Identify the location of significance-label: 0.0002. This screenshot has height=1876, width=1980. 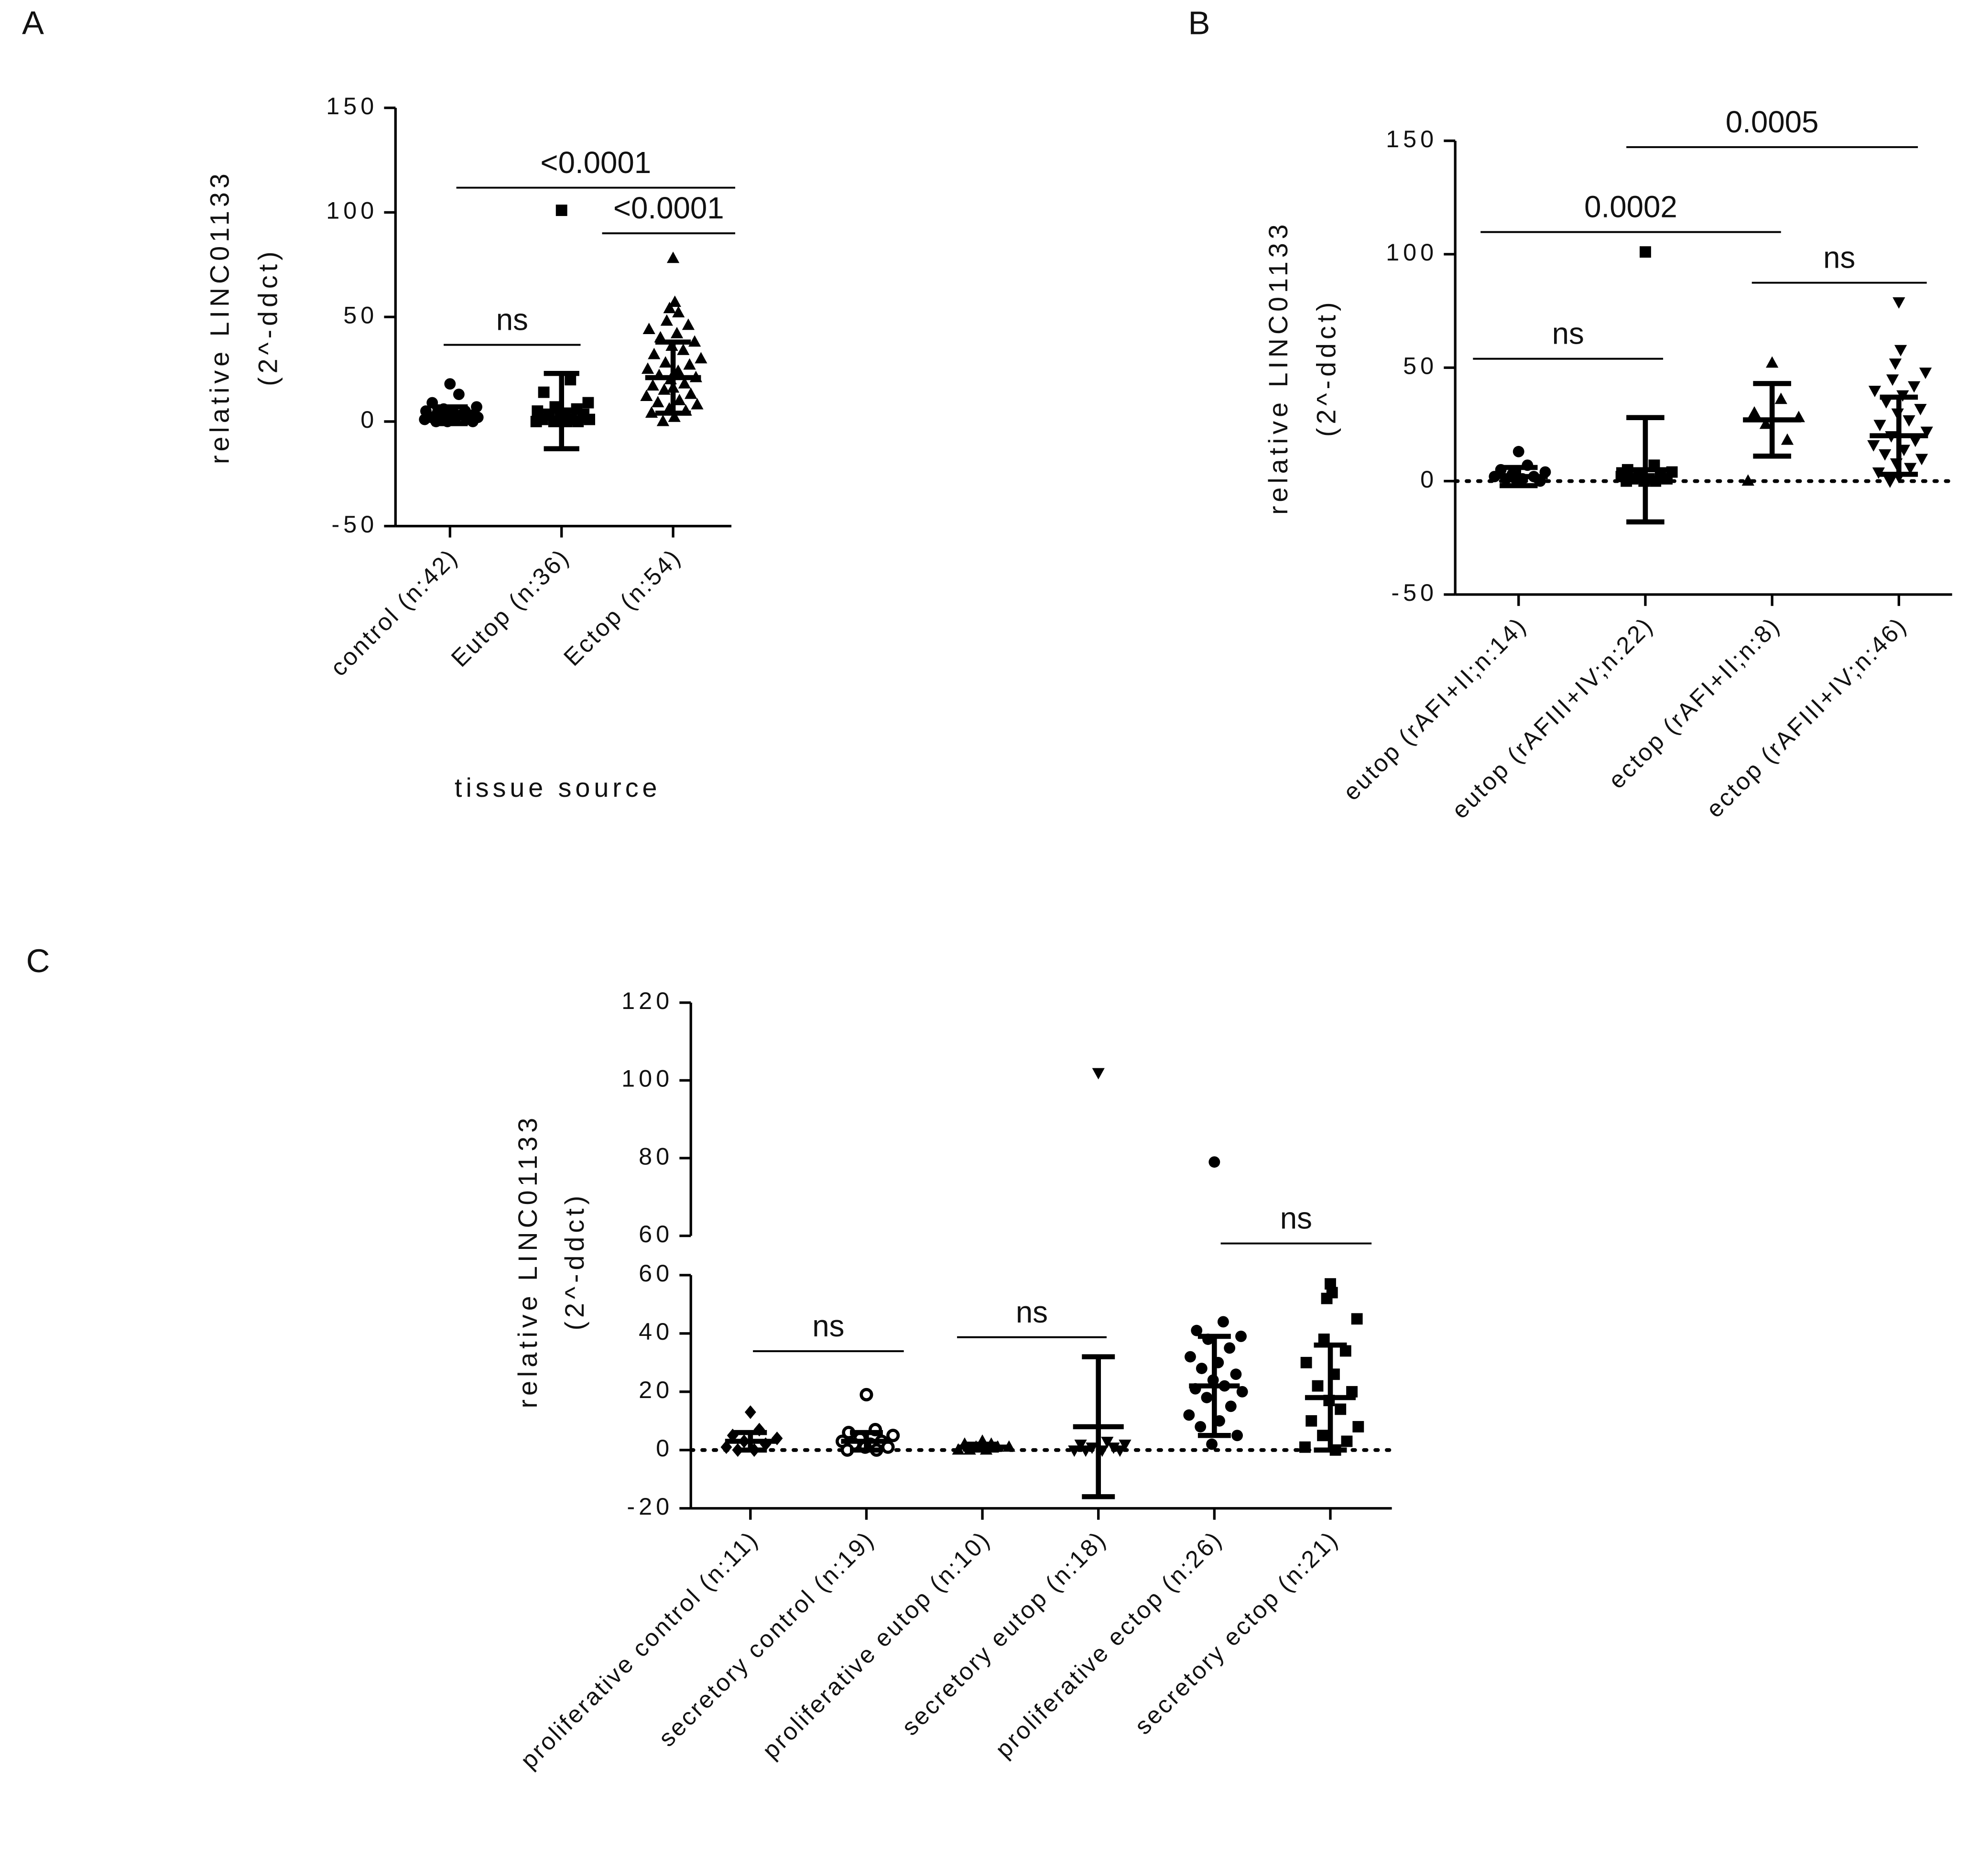
(1630, 207).